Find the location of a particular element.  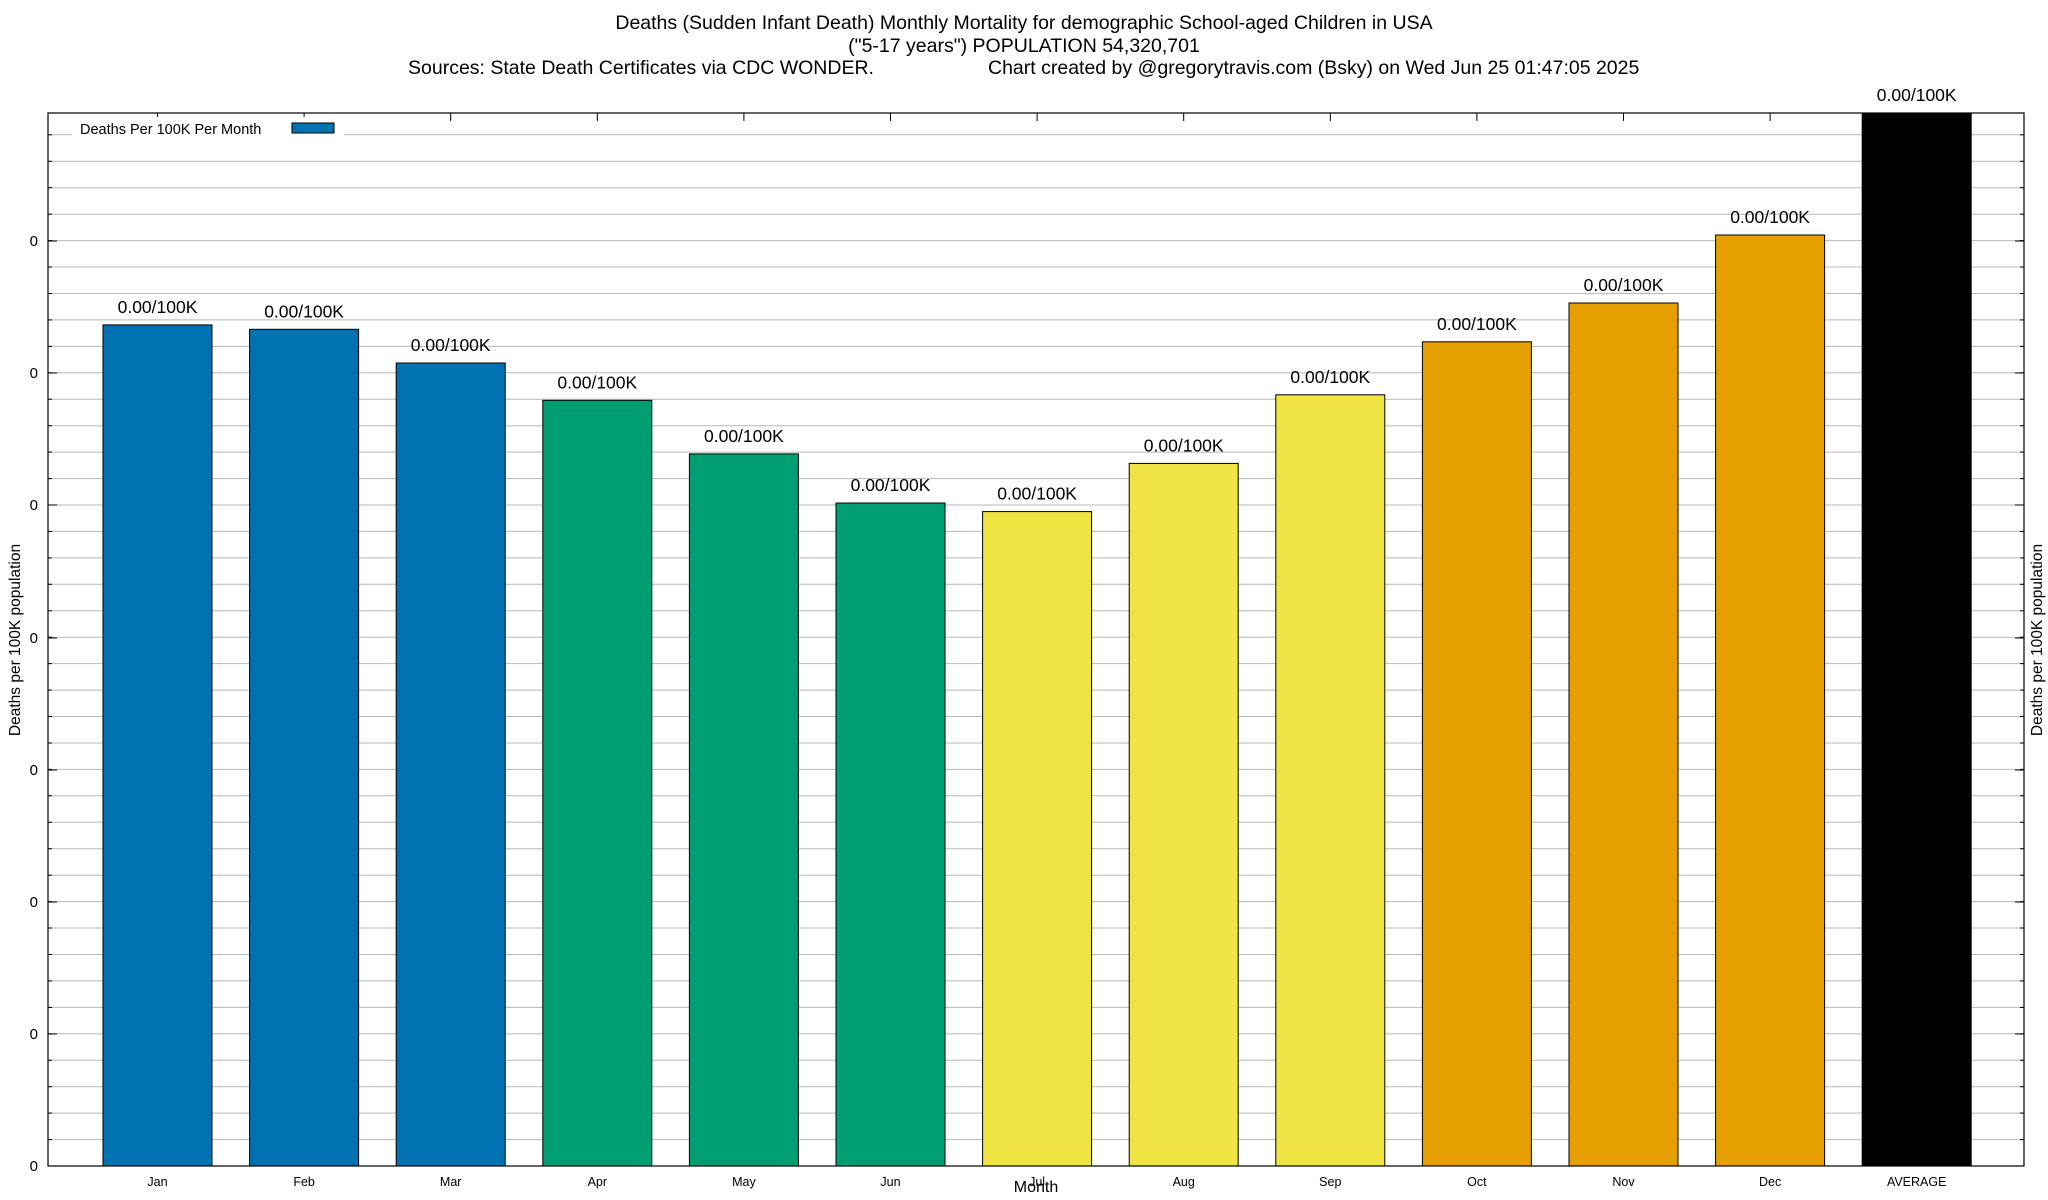

bar-nov is located at coordinates (1623, 734).